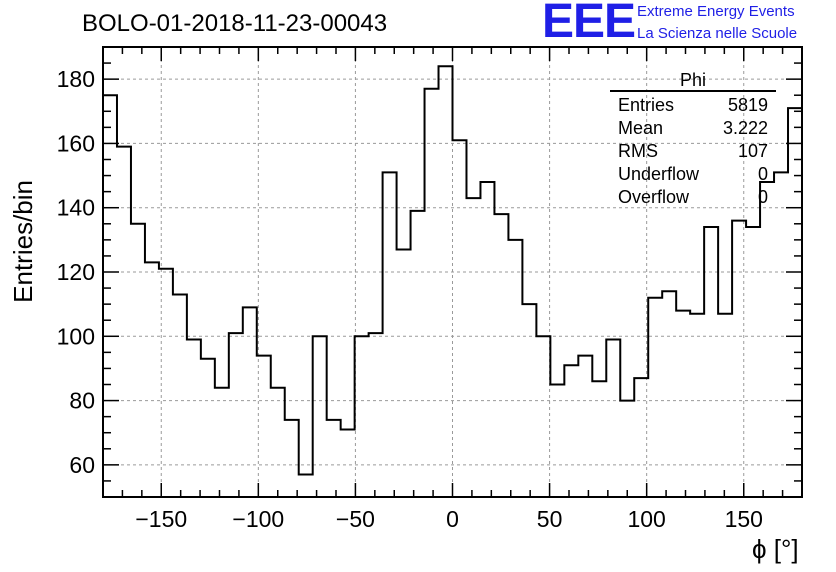  What do you see at coordinates (550, 519) in the screenshot?
I see `x-tick-label: 50` at bounding box center [550, 519].